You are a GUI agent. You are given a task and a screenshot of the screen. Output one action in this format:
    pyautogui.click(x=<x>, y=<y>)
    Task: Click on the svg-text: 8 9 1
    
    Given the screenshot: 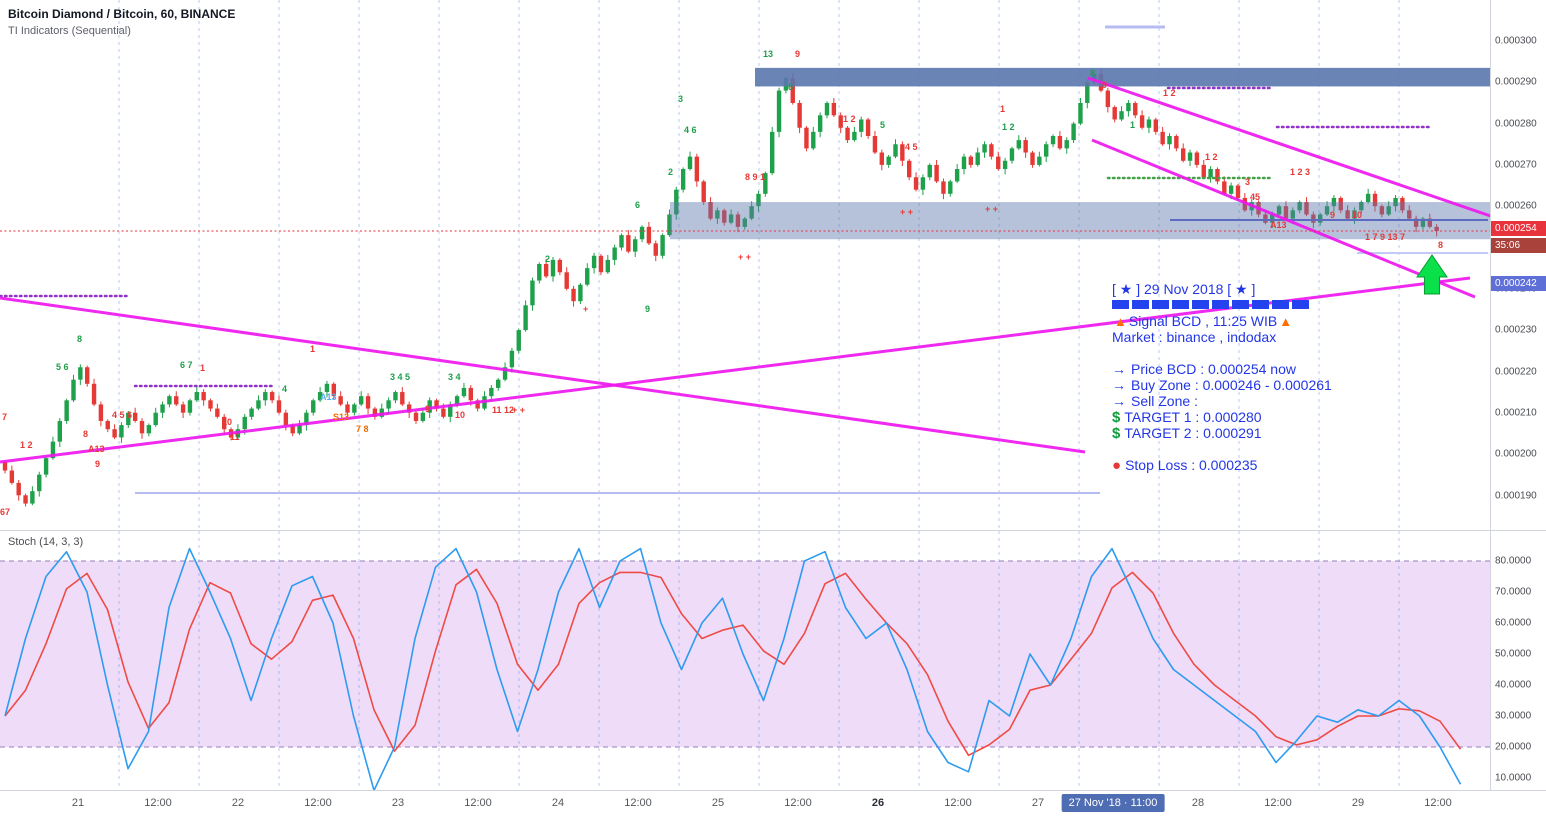 What is the action you would take?
    pyautogui.click(x=755, y=177)
    